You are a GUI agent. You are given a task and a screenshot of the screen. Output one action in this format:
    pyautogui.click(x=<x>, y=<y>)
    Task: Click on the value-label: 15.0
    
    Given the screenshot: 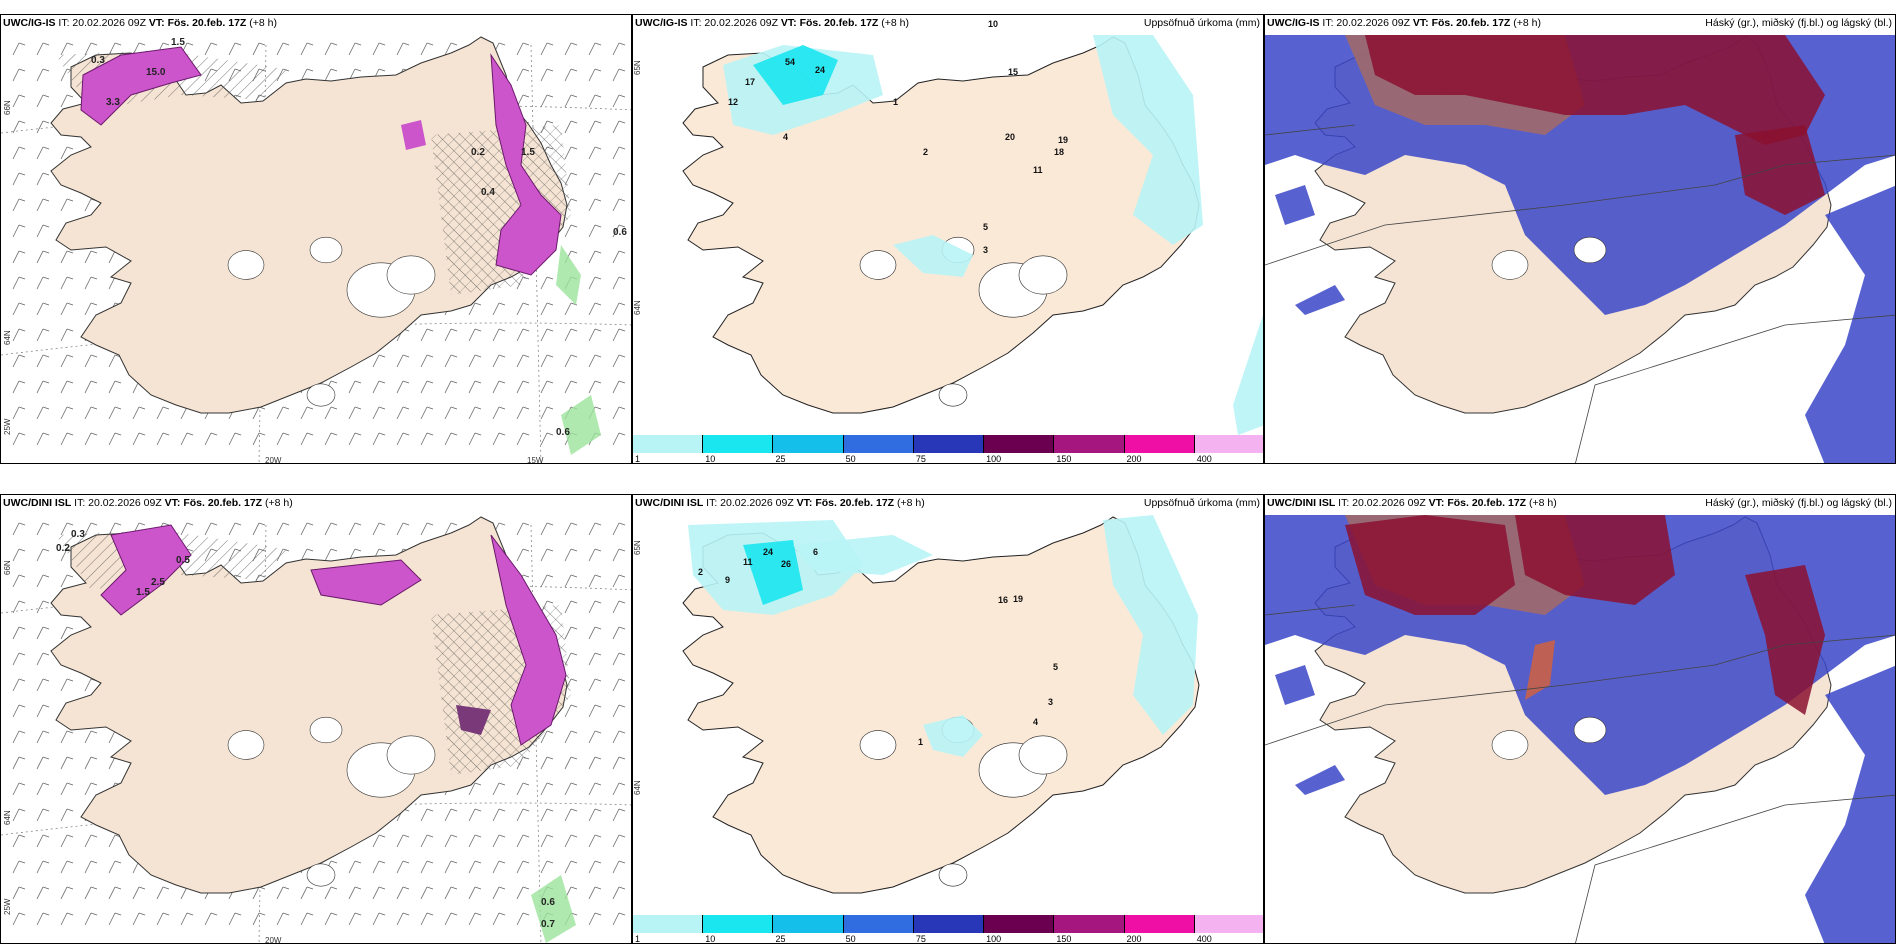 What is the action you would take?
    pyautogui.click(x=156, y=72)
    